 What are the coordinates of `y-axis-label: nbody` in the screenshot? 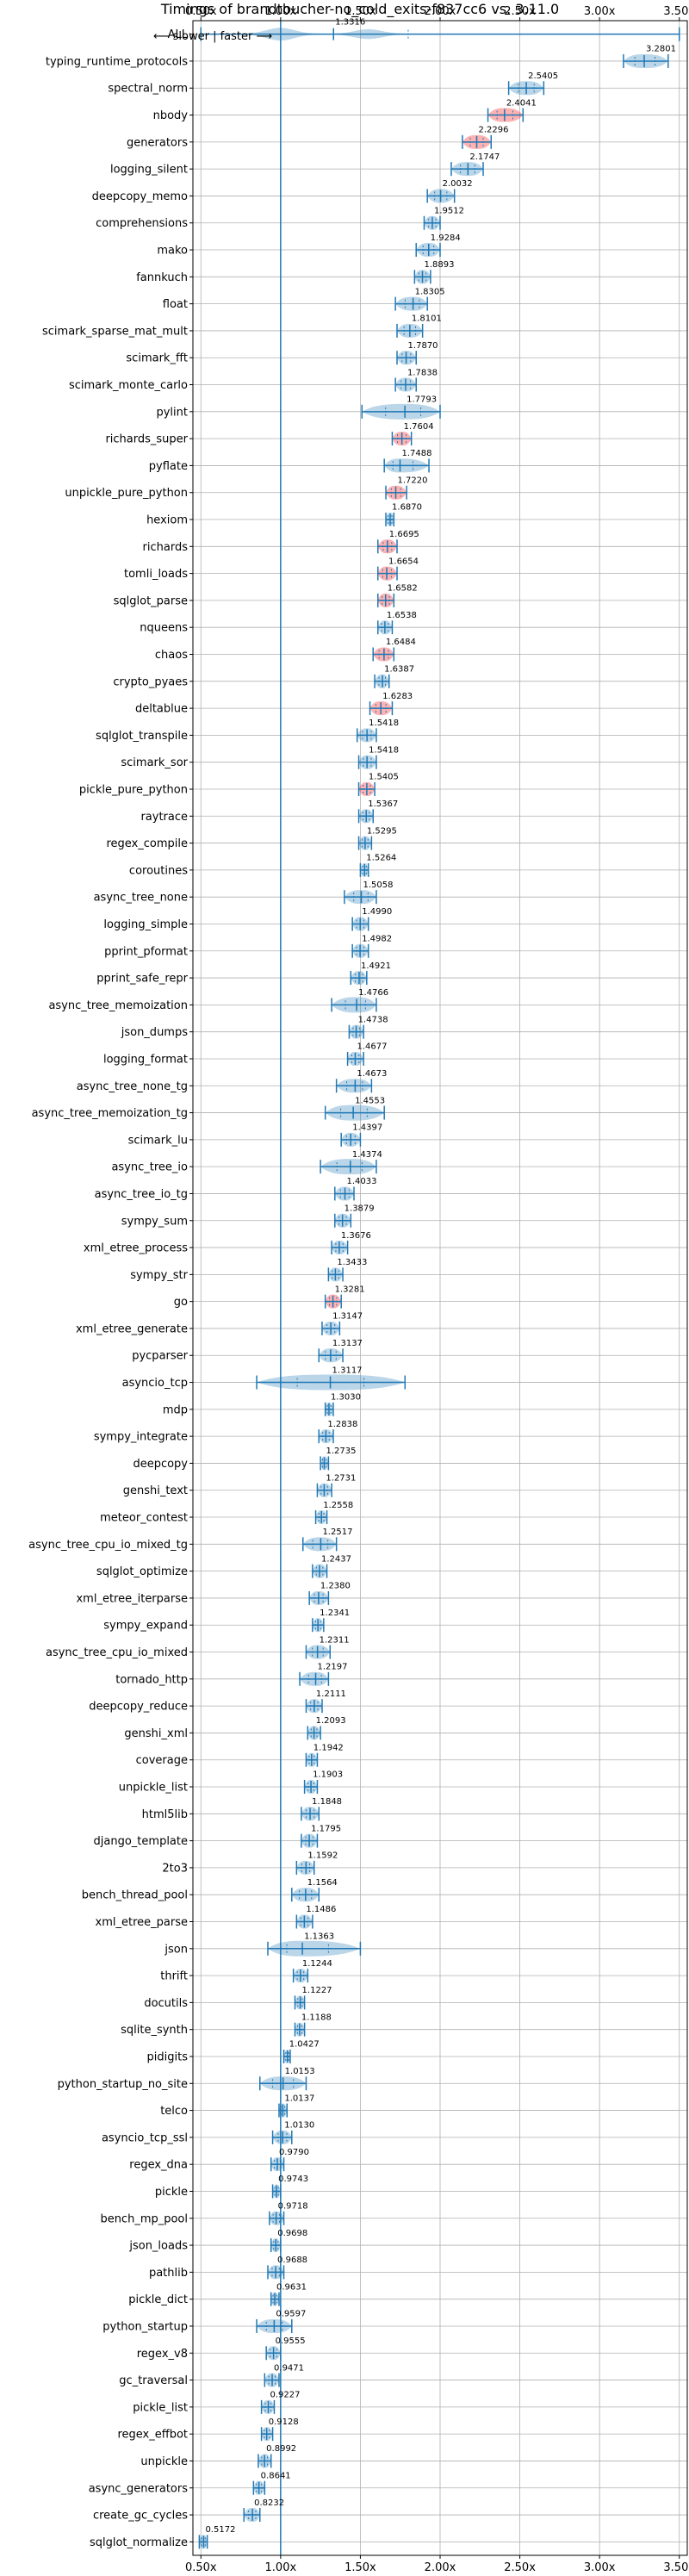 It's located at (171, 115).